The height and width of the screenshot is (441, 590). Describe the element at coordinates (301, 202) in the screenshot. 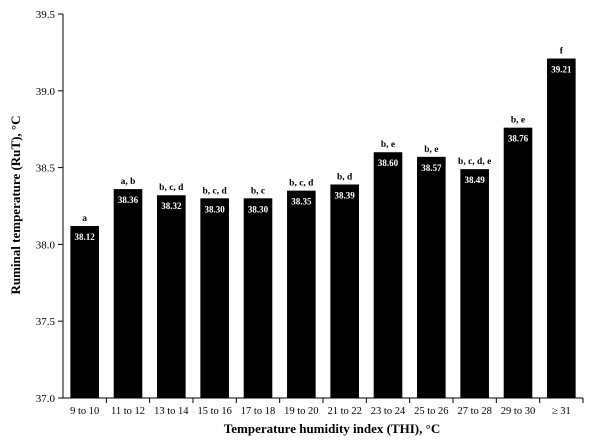

I see `bar-value-label: 38.35` at that location.